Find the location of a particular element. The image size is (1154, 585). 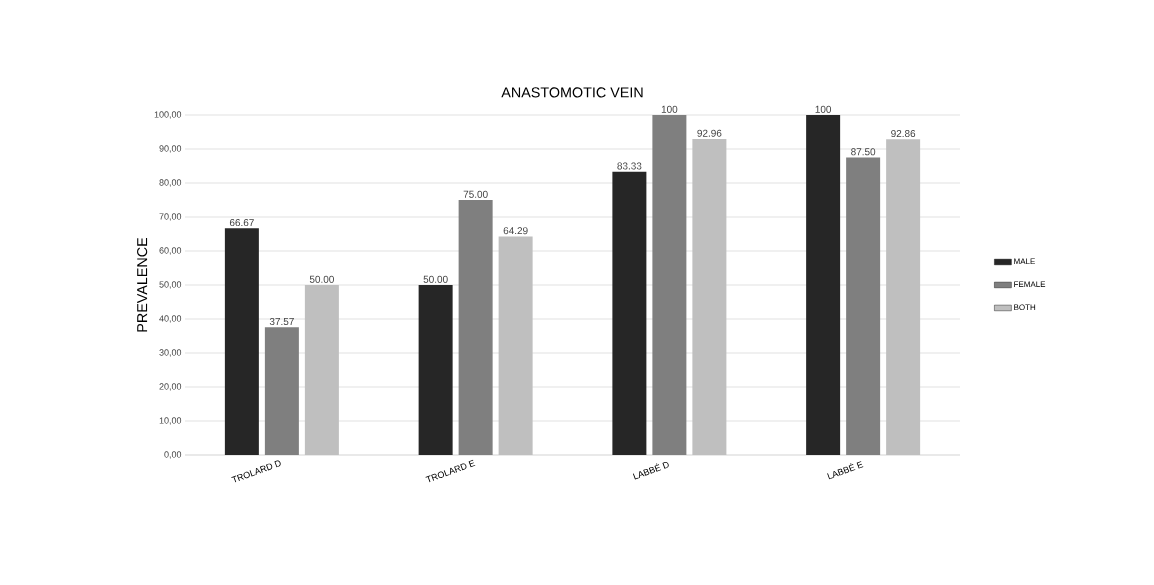

data-label: 83.33 is located at coordinates (629, 166).